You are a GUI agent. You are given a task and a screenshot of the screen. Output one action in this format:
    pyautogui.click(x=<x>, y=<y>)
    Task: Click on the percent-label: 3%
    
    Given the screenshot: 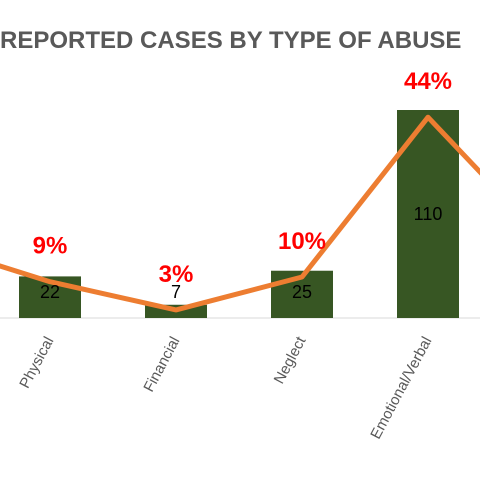 What is the action you would take?
    pyautogui.click(x=176, y=274)
    